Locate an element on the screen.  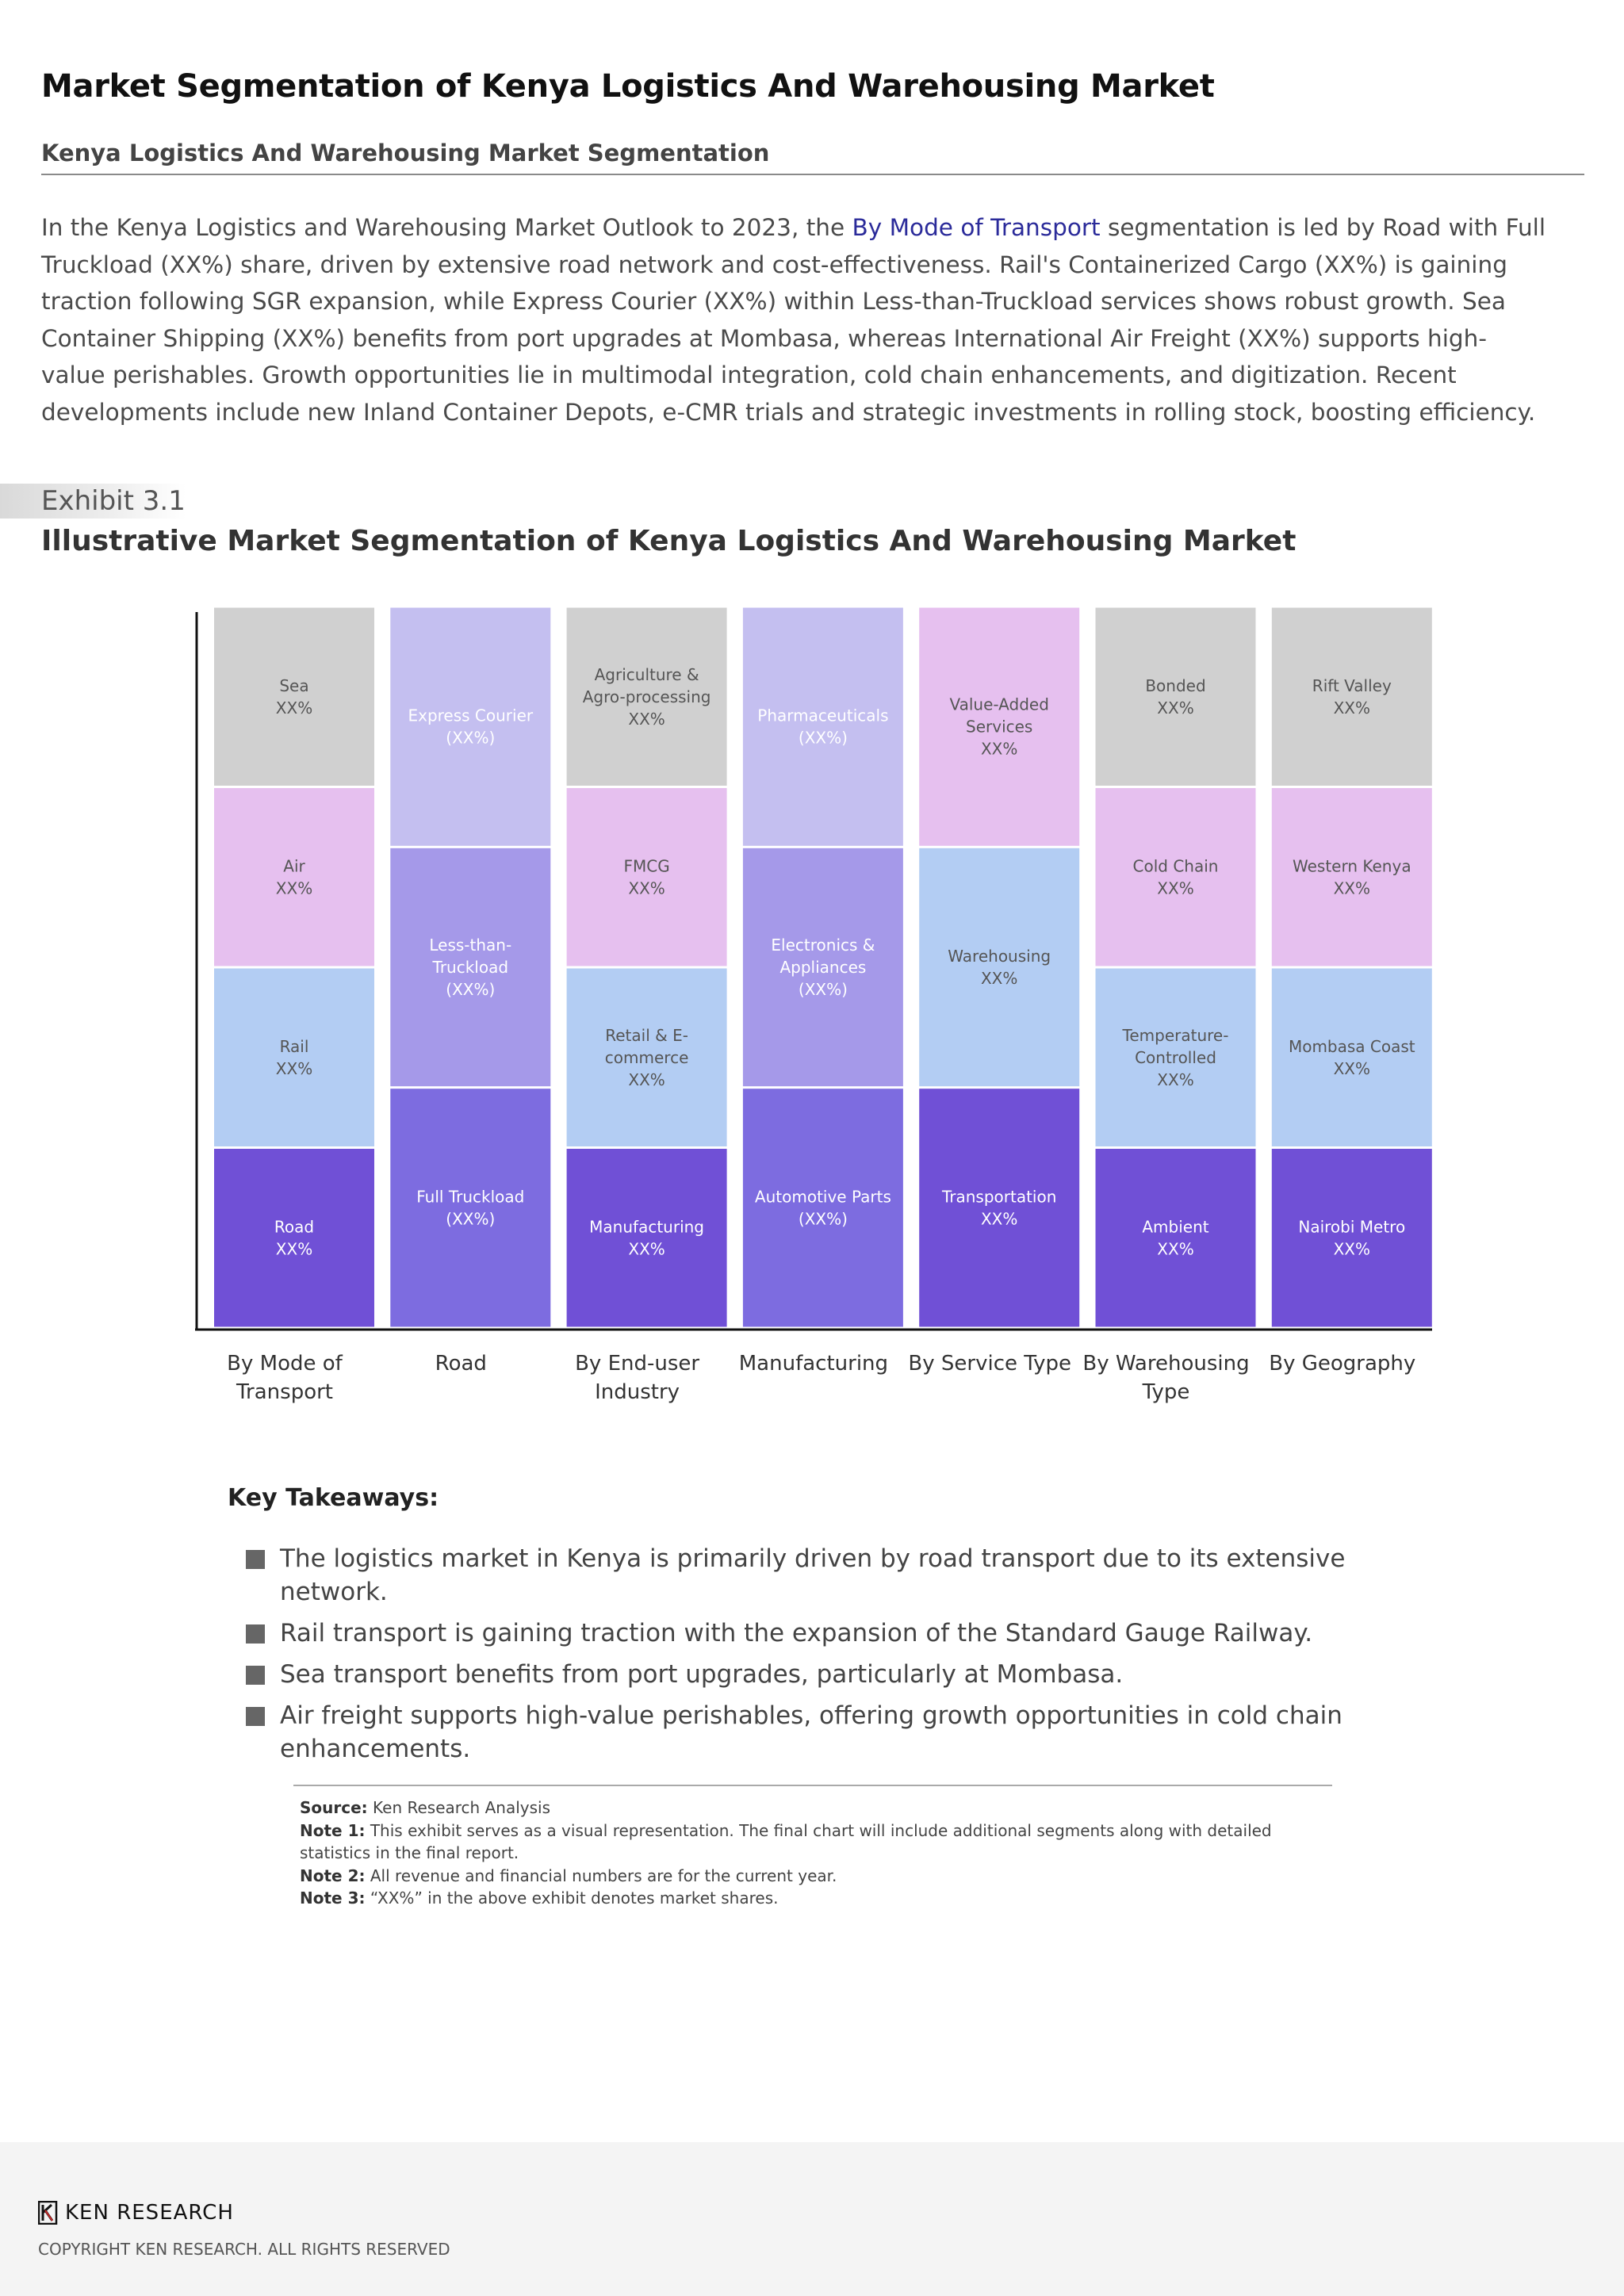
segment-label: Sea XX% is located at coordinates (294, 697).